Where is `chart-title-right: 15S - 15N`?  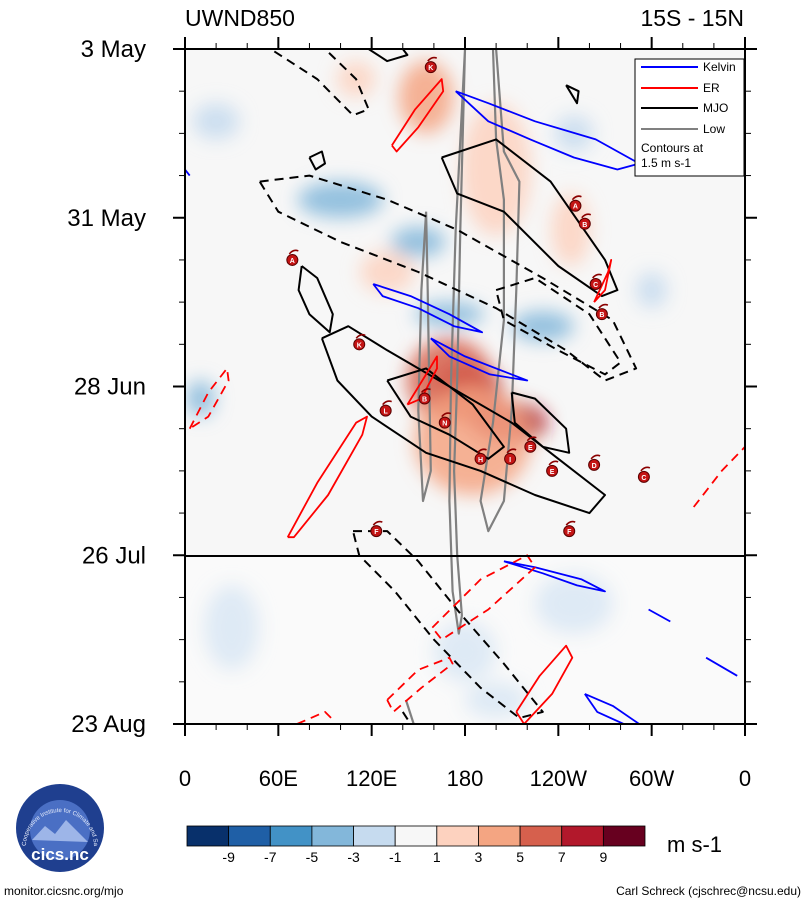
chart-title-right: 15S - 15N is located at coordinates (692, 18).